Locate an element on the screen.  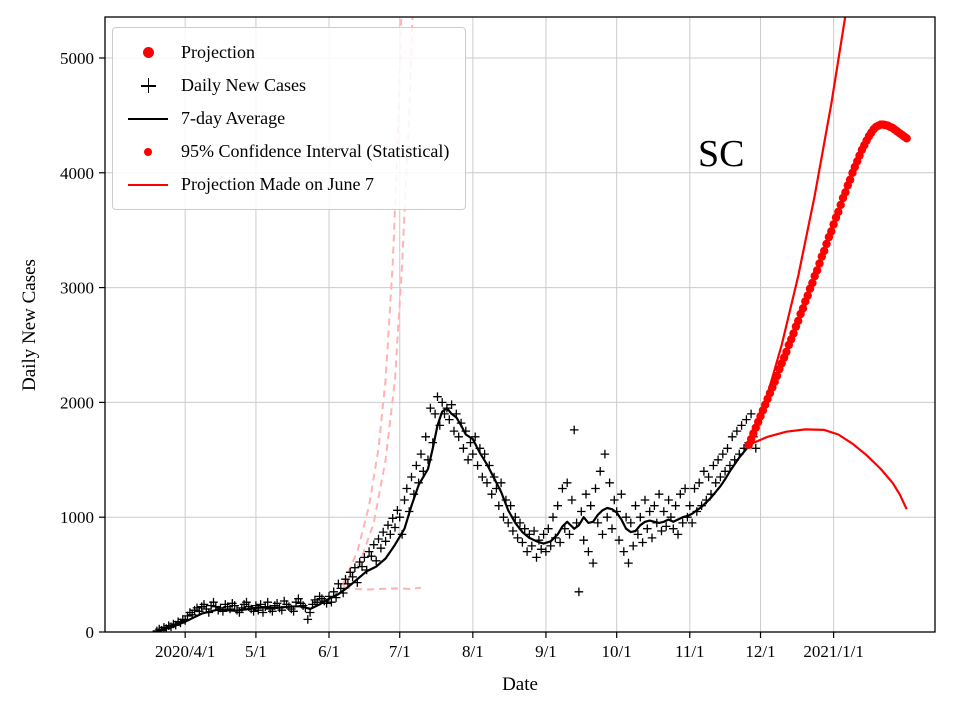
y-tick-label: 0 is located at coordinates (90, 632).